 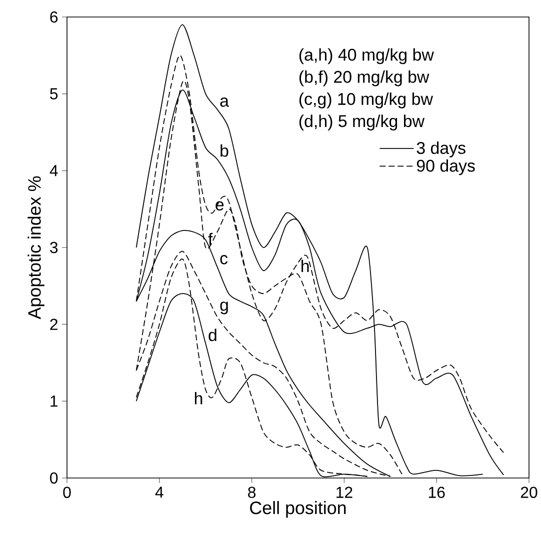 What do you see at coordinates (366, 56) in the screenshot?
I see `annotation: (a,h) 40 mg/kg bw` at bounding box center [366, 56].